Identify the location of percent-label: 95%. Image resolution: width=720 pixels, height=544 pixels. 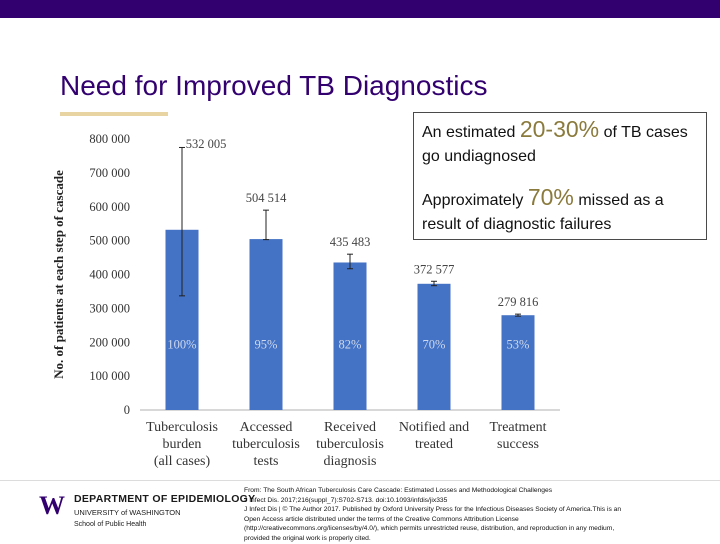
(266, 344).